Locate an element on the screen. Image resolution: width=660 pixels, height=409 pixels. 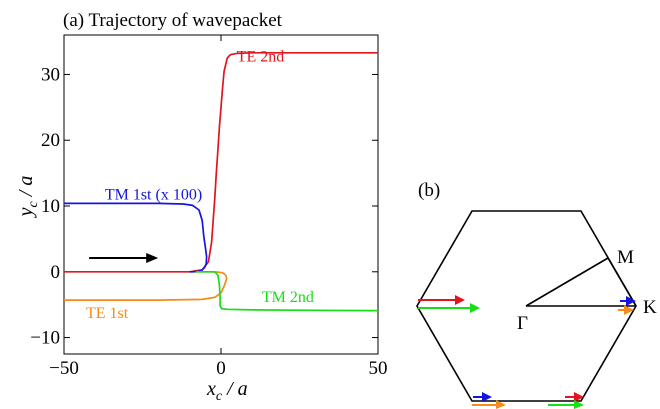
point-gamma-label: Γ is located at coordinates (522, 323).